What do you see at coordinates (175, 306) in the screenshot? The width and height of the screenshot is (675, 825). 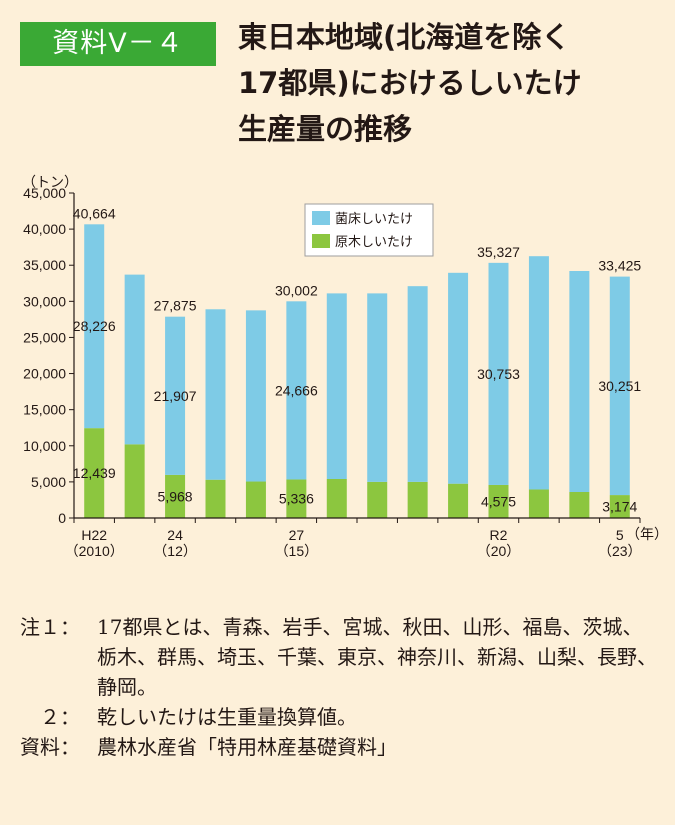 I see `total-value-label: 27,875` at bounding box center [175, 306].